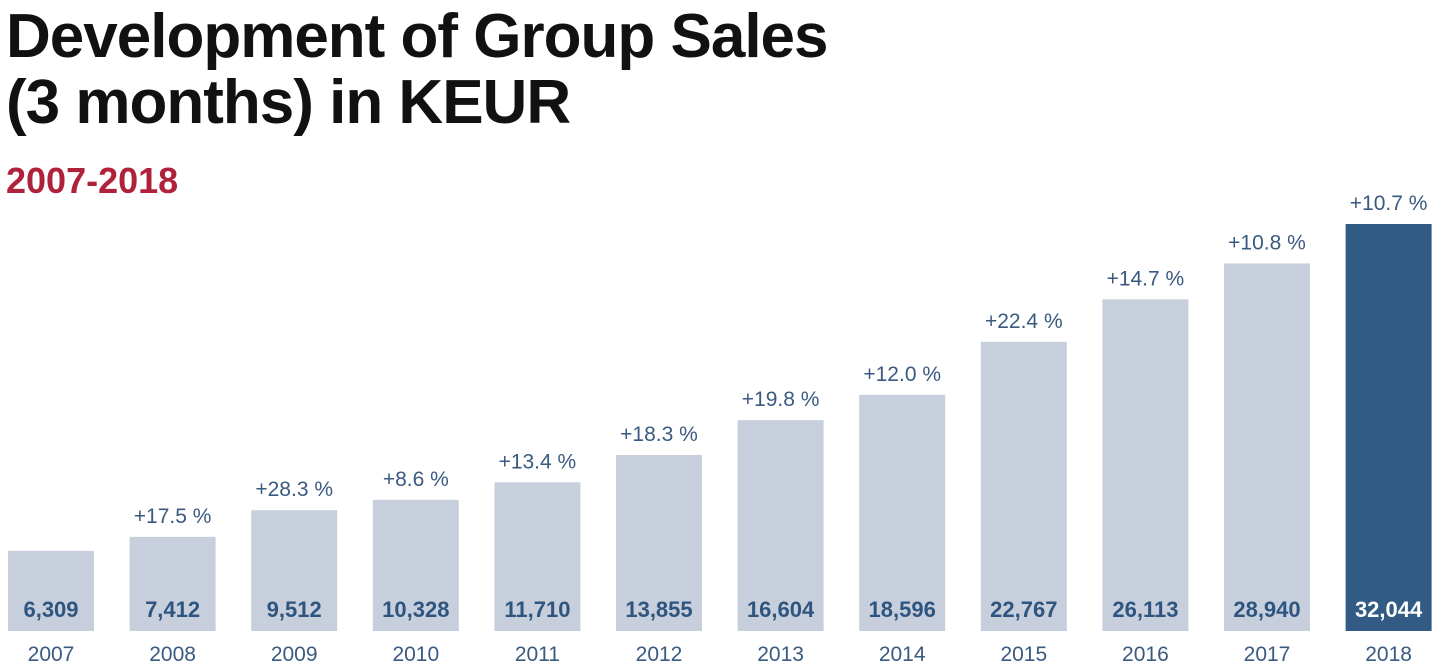 The image size is (1443, 671). What do you see at coordinates (659, 654) in the screenshot?
I see `x-tick-label-2012: 2012` at bounding box center [659, 654].